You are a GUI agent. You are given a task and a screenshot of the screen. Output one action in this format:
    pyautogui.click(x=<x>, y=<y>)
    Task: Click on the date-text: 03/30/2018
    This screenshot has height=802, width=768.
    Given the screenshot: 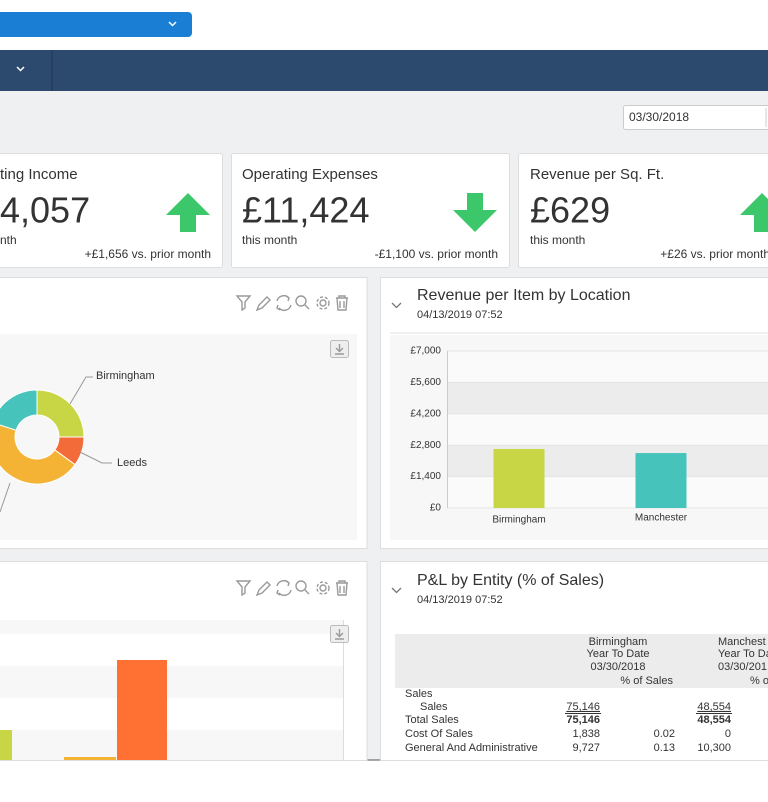 What is the action you would take?
    pyautogui.click(x=659, y=117)
    